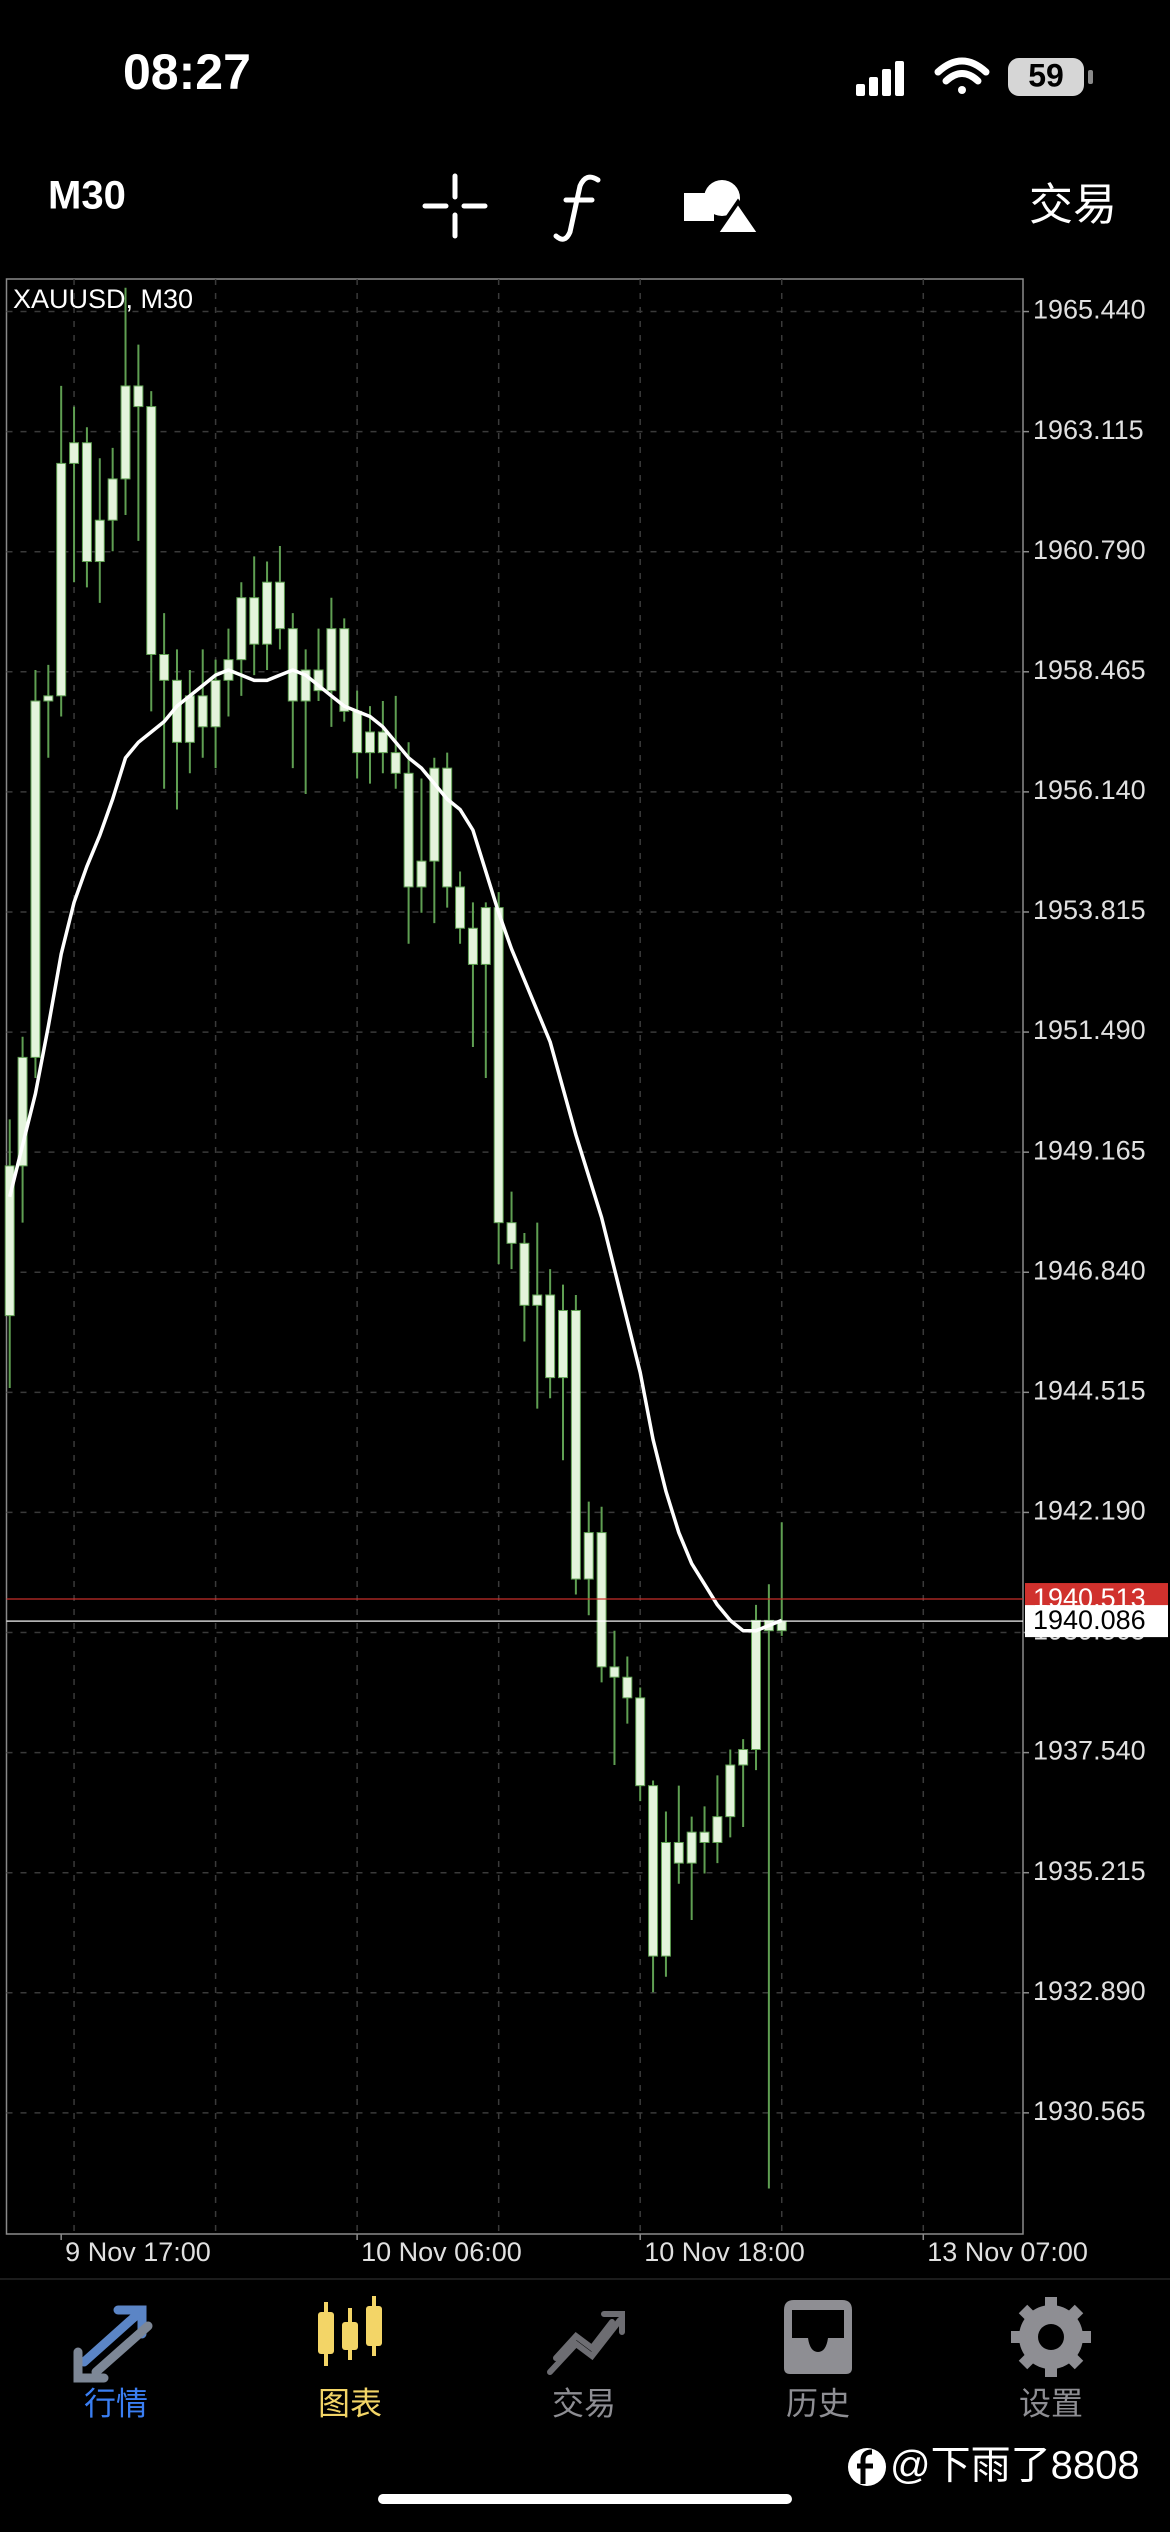 The width and height of the screenshot is (1170, 2532). I want to click on x-tick-label: 13 Nov 07:00, so click(1007, 2252).